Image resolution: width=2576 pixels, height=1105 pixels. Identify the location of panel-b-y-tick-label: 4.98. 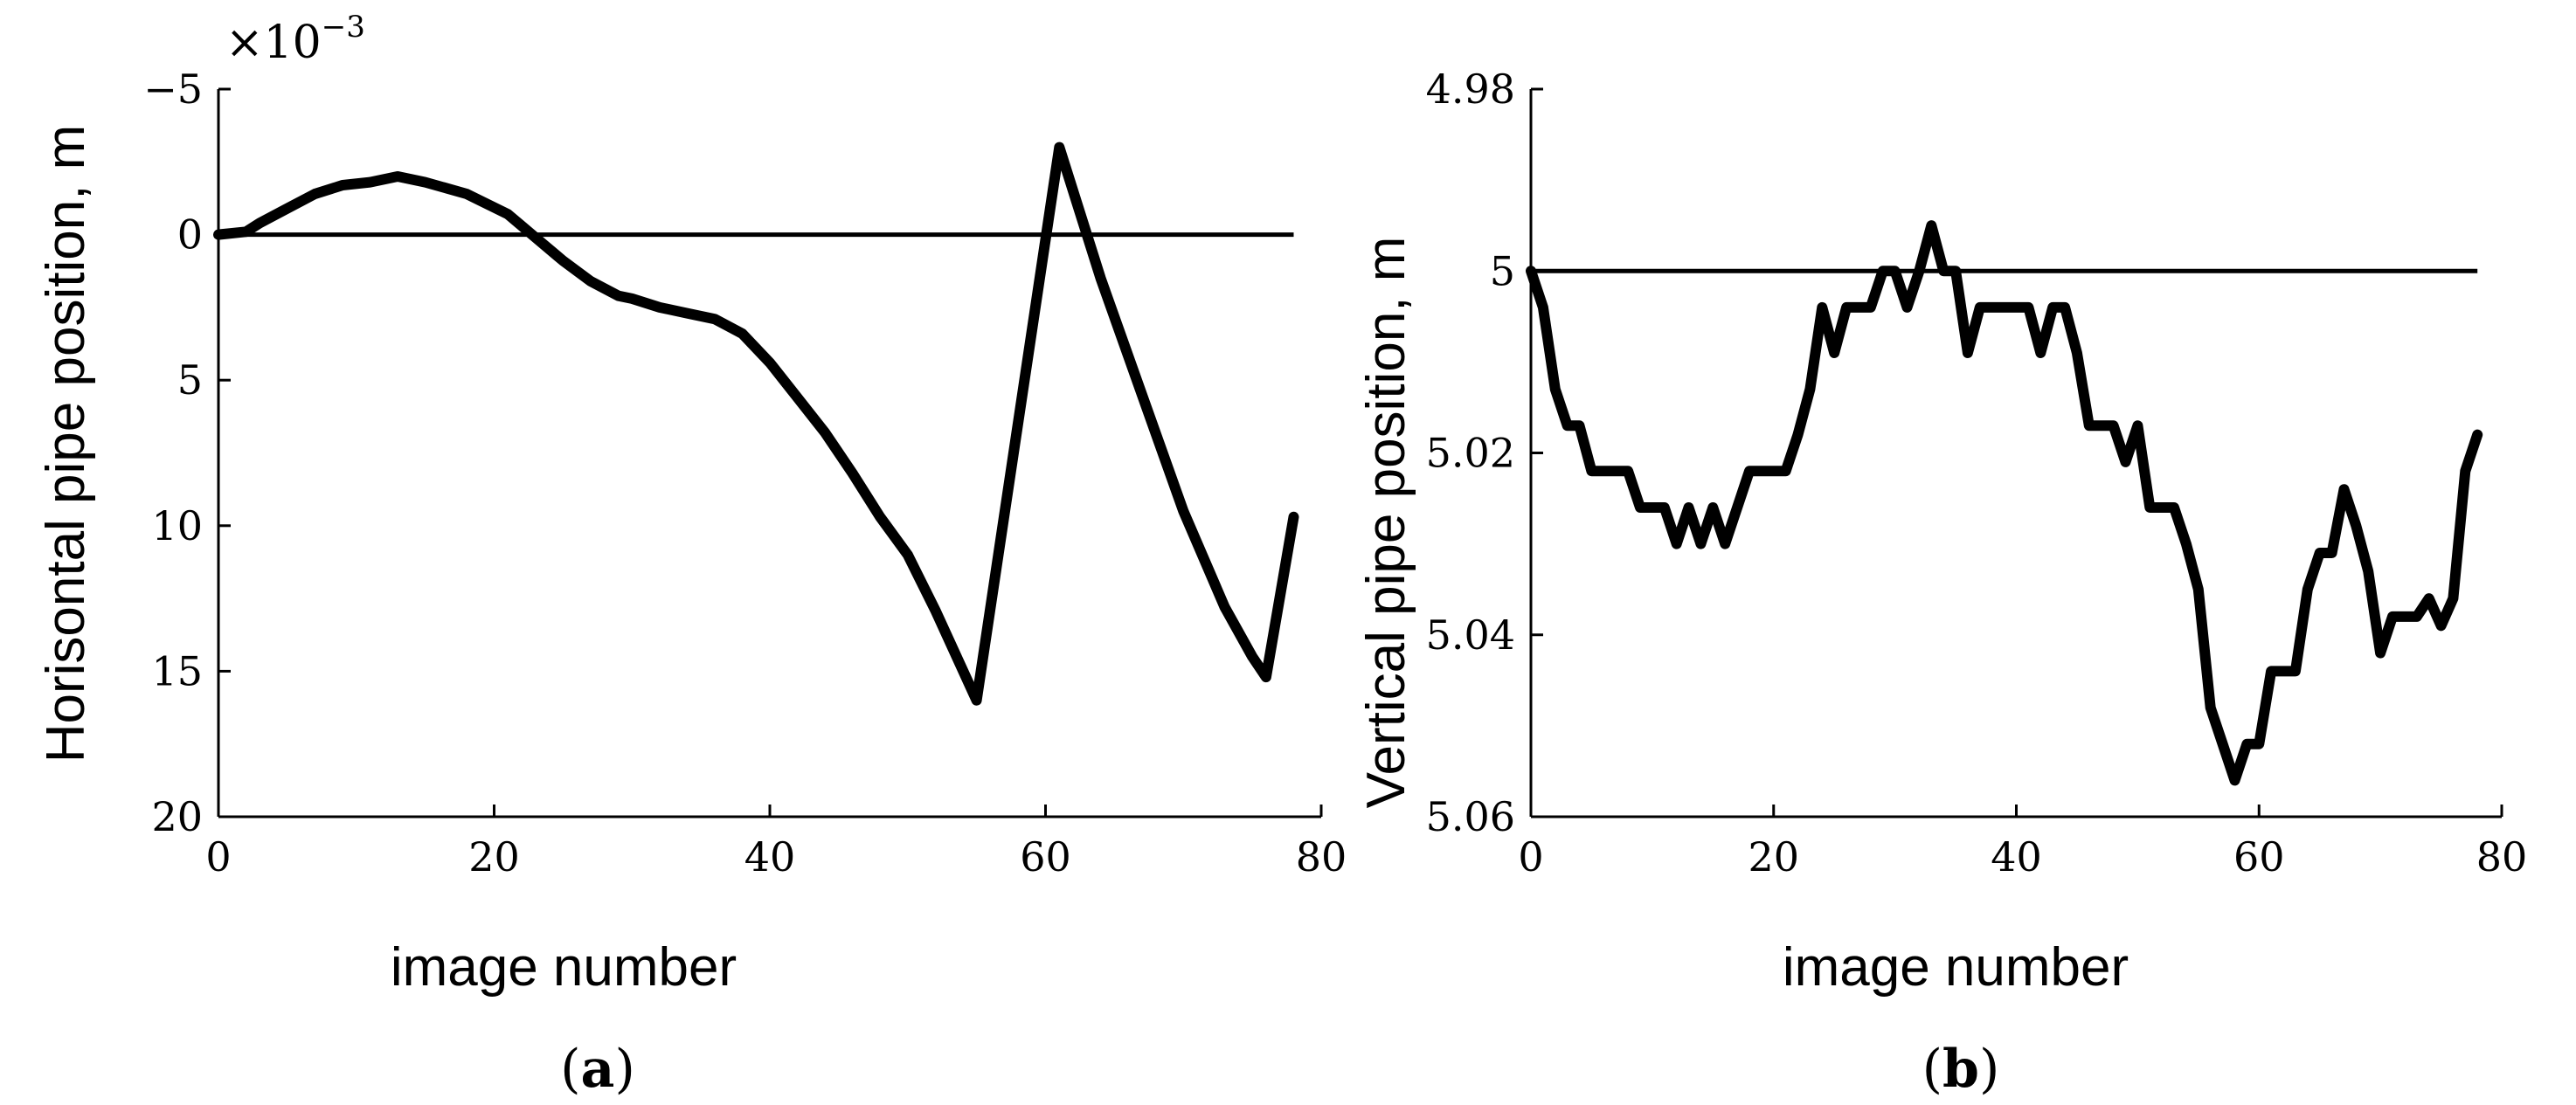
(1470, 89).